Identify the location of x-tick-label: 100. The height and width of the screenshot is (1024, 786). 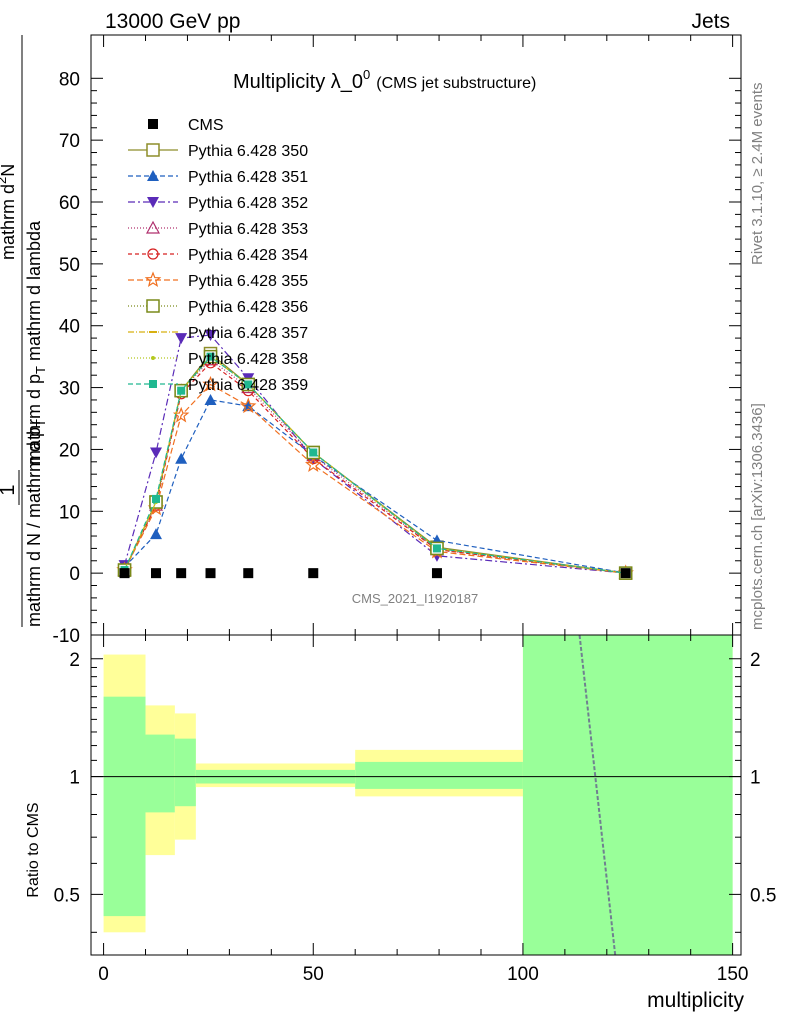
(523, 974).